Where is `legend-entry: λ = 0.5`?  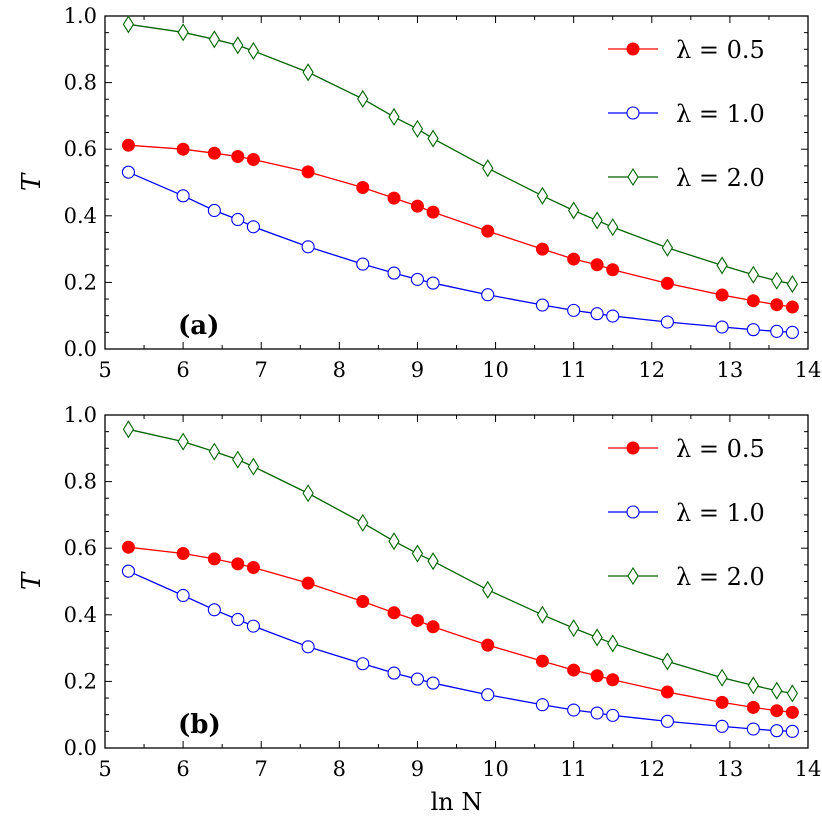
legend-entry: λ = 0.5 is located at coordinates (686, 50).